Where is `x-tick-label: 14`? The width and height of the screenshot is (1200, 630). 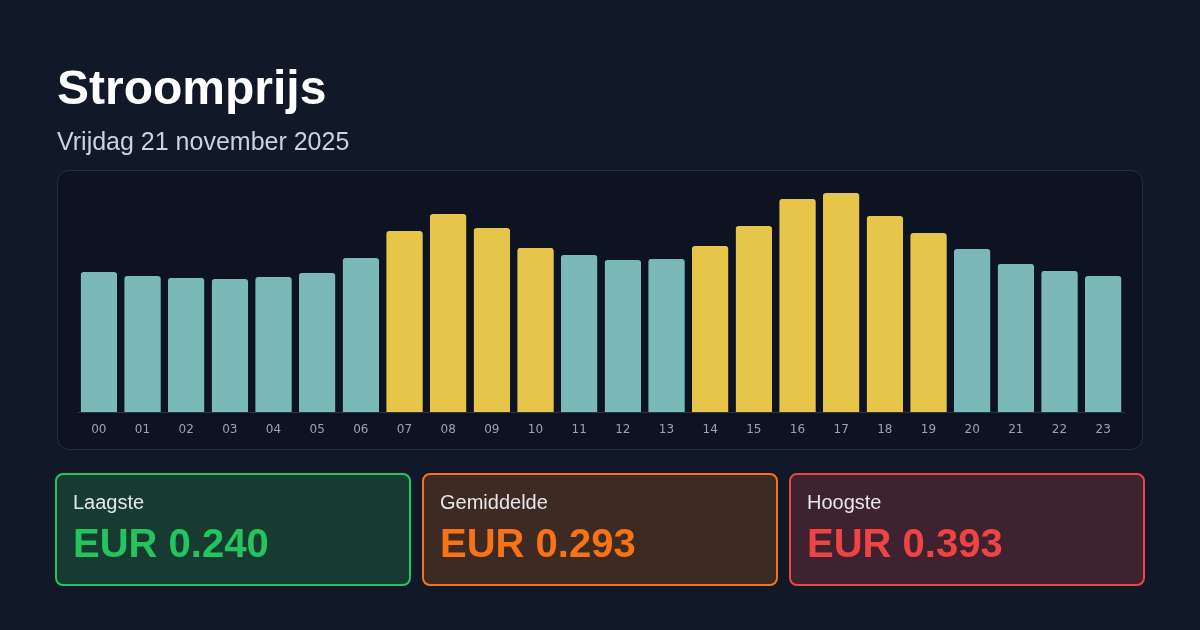 x-tick-label: 14 is located at coordinates (710, 428).